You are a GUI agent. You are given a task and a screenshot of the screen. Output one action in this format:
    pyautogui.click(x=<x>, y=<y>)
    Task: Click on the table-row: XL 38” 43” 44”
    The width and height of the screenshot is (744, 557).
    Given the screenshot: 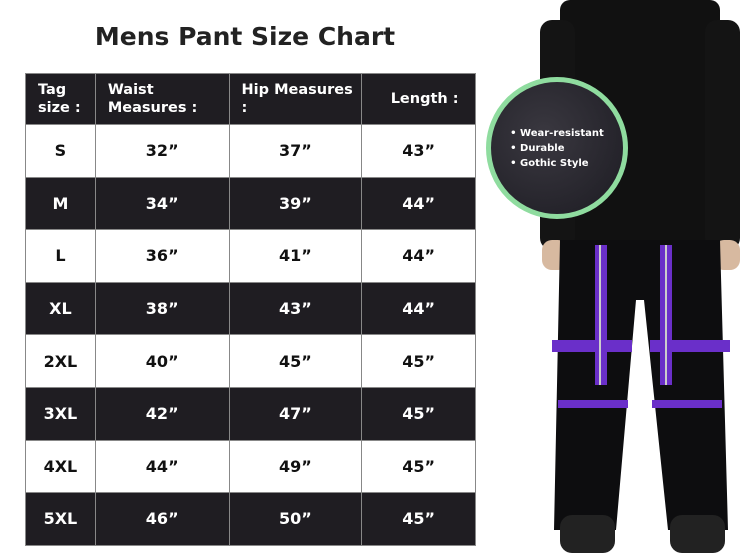 What is the action you would take?
    pyautogui.click(x=250, y=308)
    